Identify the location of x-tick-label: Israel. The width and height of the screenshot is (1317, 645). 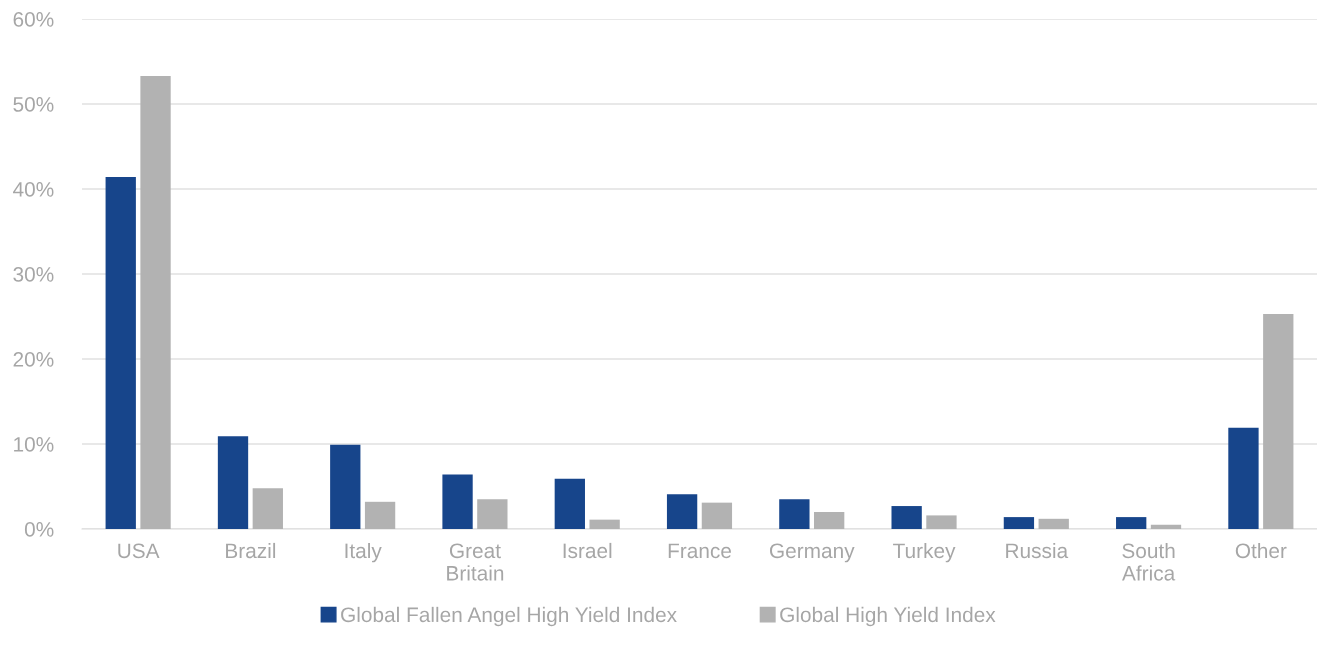
(587, 550).